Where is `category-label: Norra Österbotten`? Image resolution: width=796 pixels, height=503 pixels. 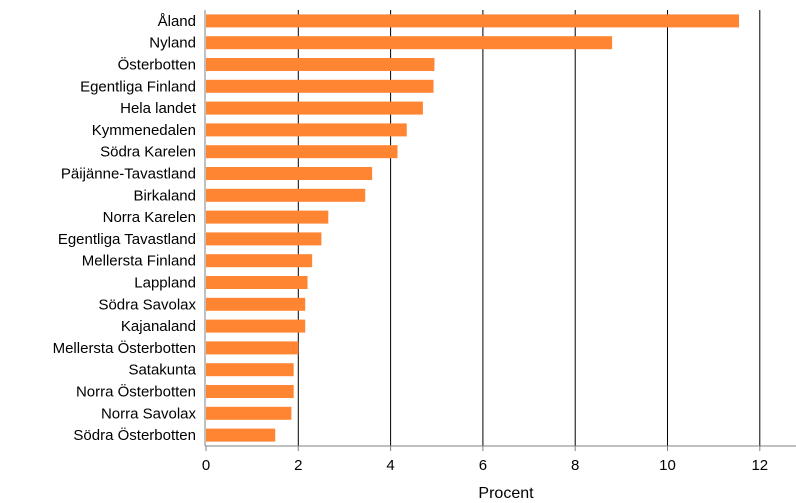 category-label: Norra Österbotten is located at coordinates (136, 392).